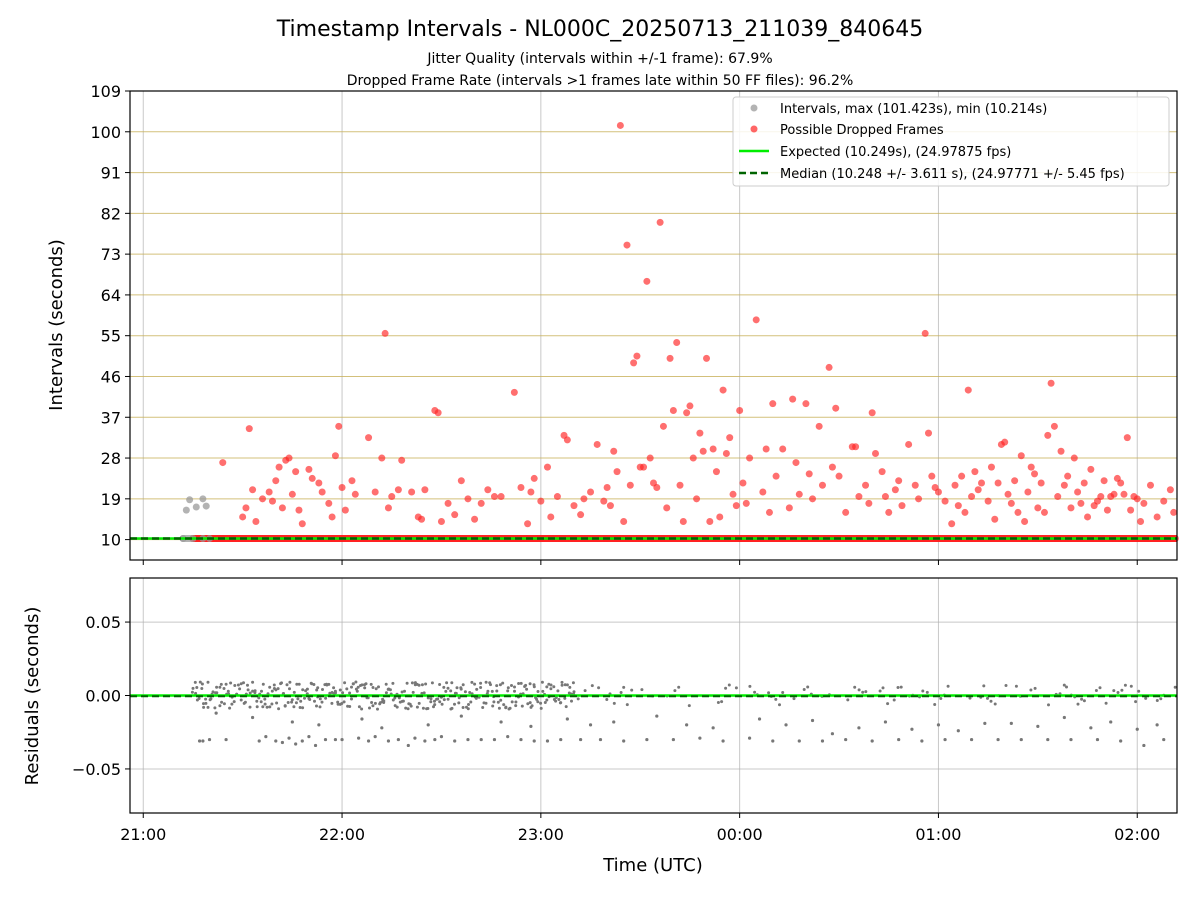 The height and width of the screenshot is (900, 1200). Describe the element at coordinates (938, 834) in the screenshot. I see `x-tick-label: 01:00` at that location.